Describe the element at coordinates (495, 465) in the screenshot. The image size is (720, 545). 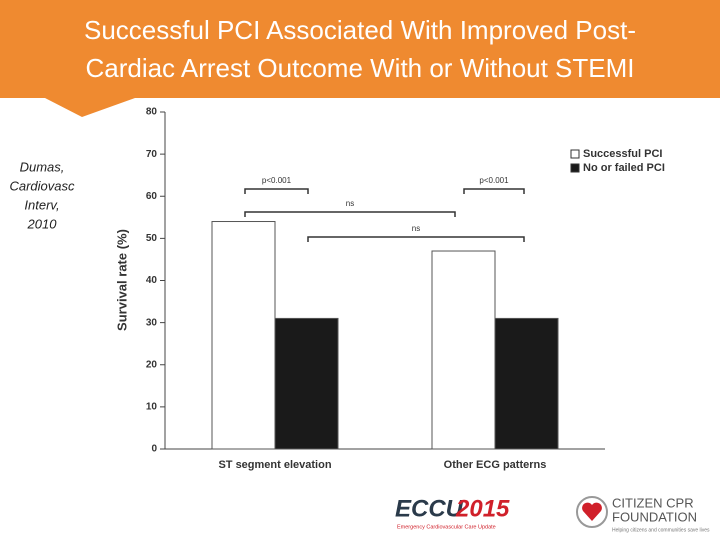
I see `x-tick-label: Other ECG patterns` at that location.